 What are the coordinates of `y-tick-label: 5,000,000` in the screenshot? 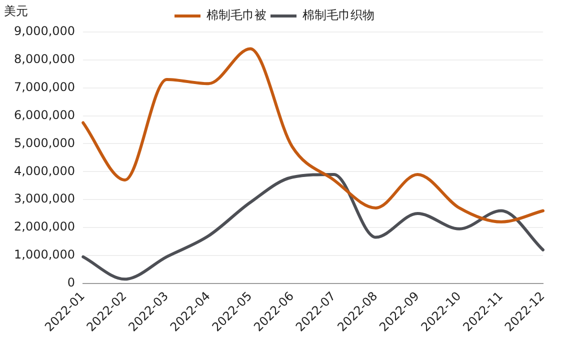 It's located at (45, 143).